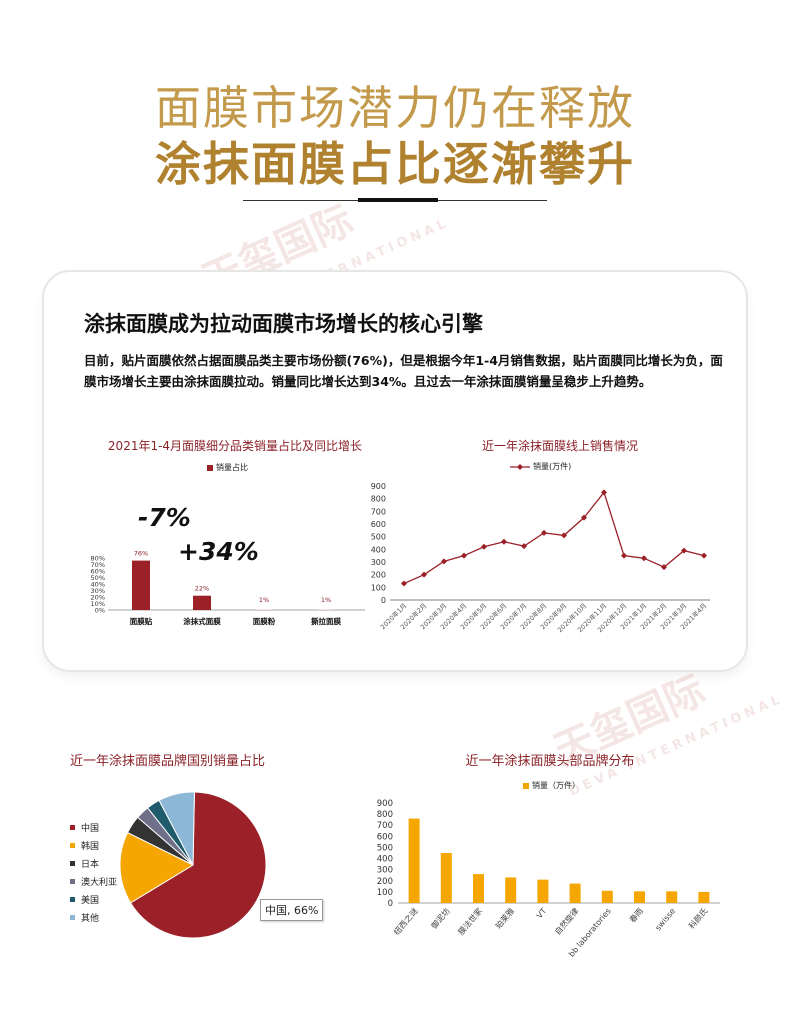 The image size is (790, 1012). Describe the element at coordinates (676, 745) in the screenshot. I see `watermark-en-bottom: DEVA INTERNATIONAL` at that location.